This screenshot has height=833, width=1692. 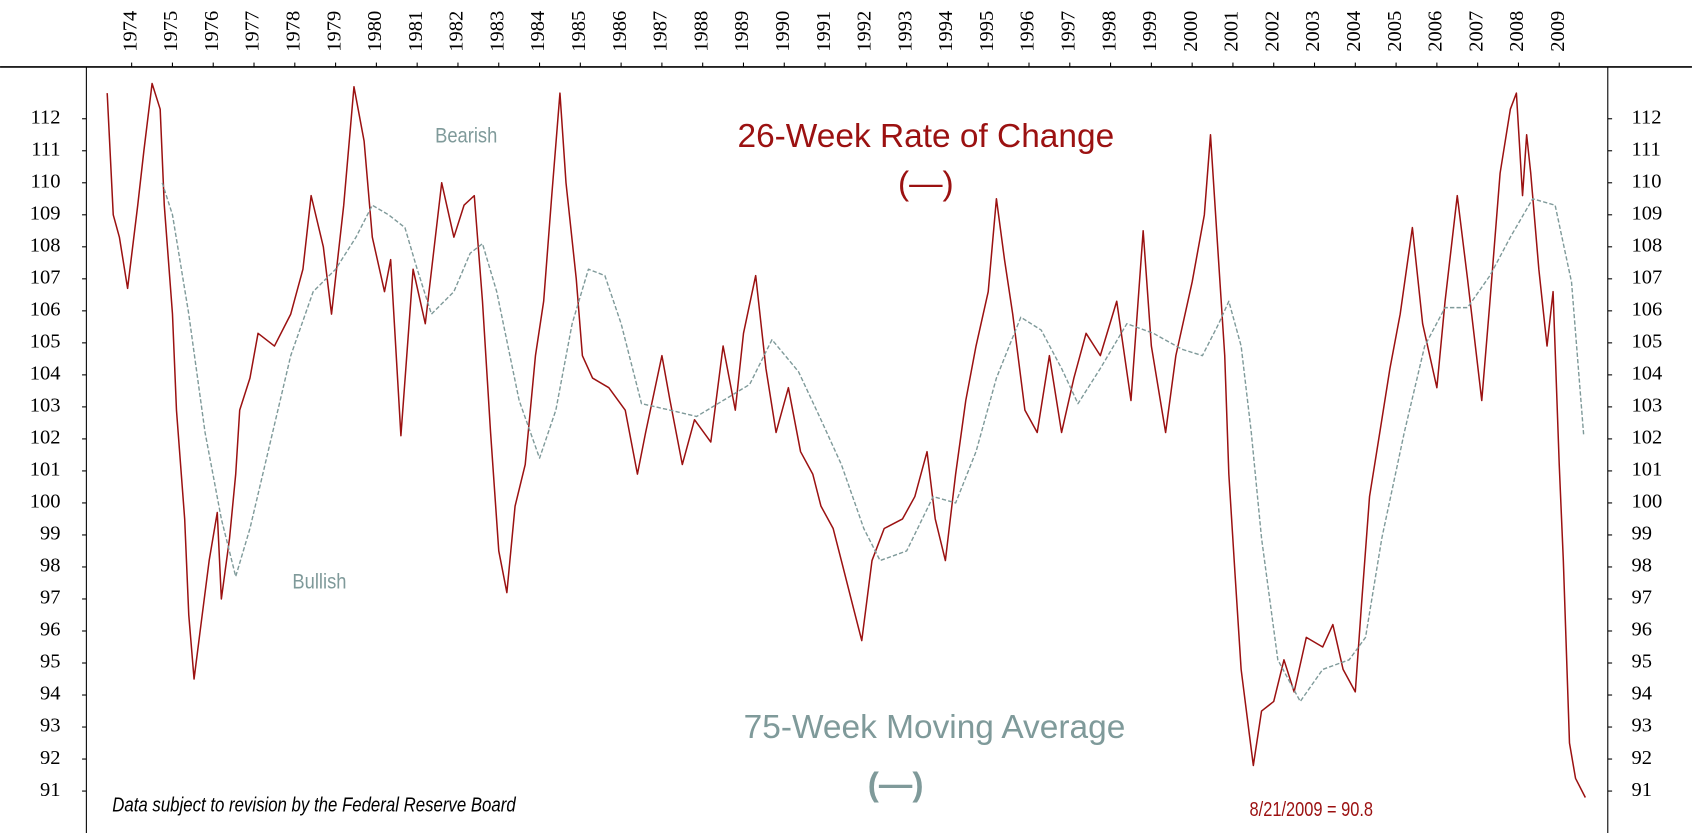 I want to click on x-tick-label: 1988, so click(x=701, y=31).